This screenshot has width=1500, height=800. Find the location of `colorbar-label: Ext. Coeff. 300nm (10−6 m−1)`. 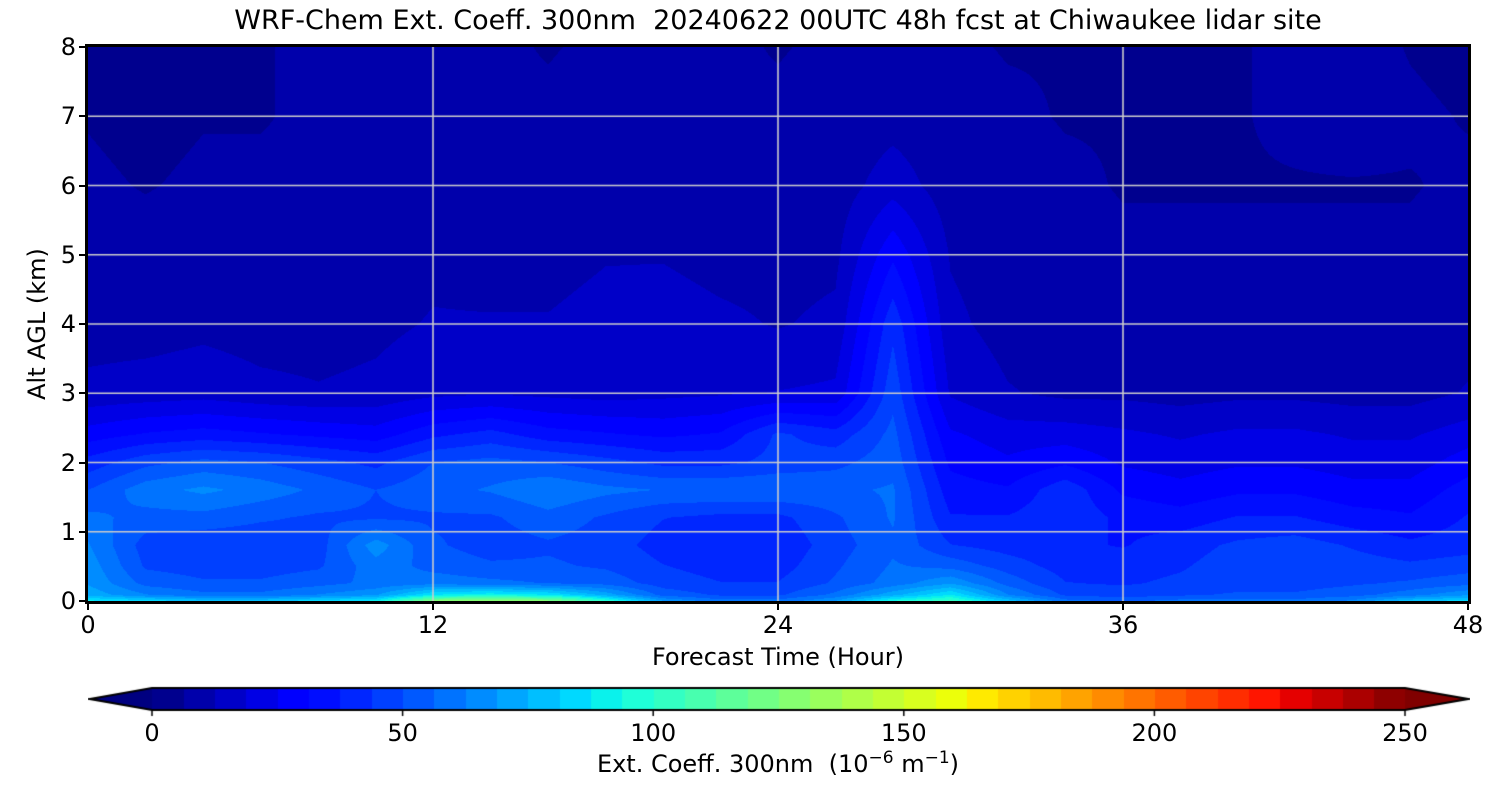

colorbar-label: Ext. Coeff. 300nm (10−6 m−1) is located at coordinates (778, 763).